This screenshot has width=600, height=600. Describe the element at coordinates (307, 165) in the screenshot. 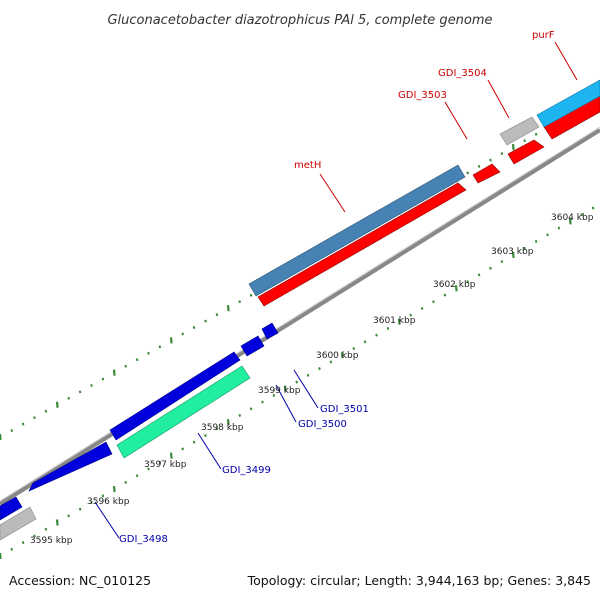

I see `gene-label-metH: metH` at that location.